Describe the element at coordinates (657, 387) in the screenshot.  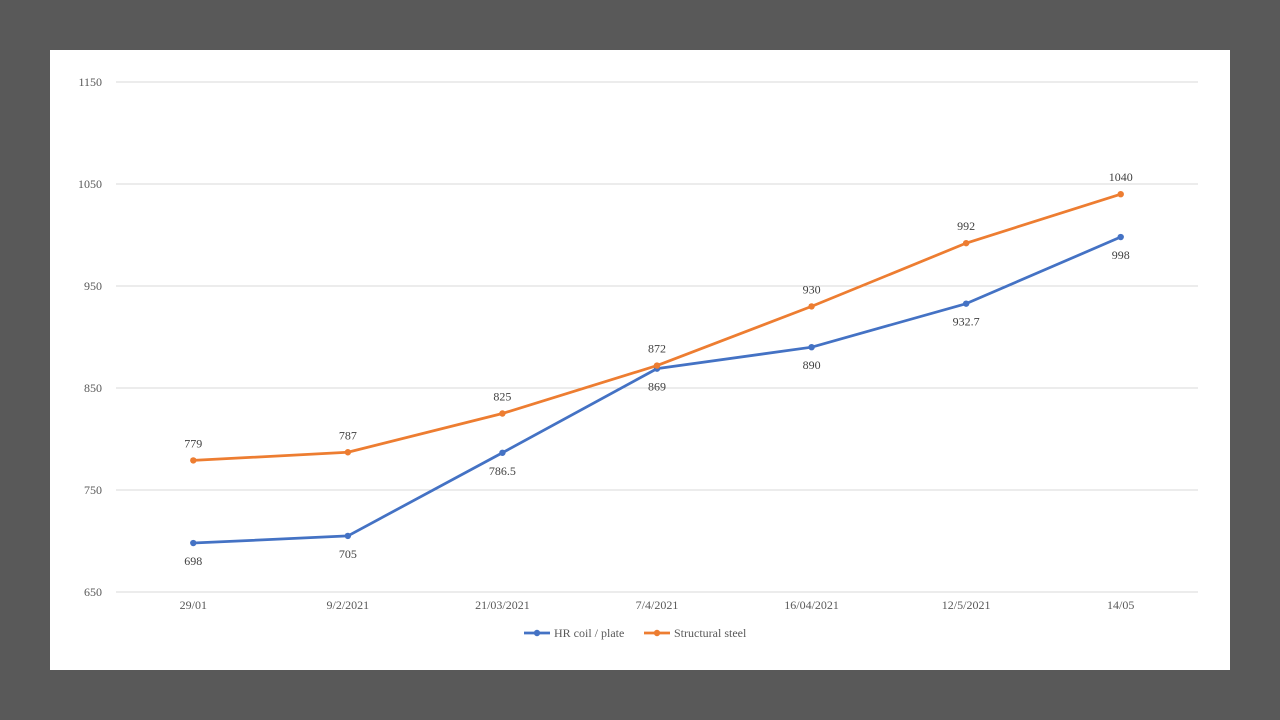
I see `data-label-hr-coil-plate-4: 869` at that location.